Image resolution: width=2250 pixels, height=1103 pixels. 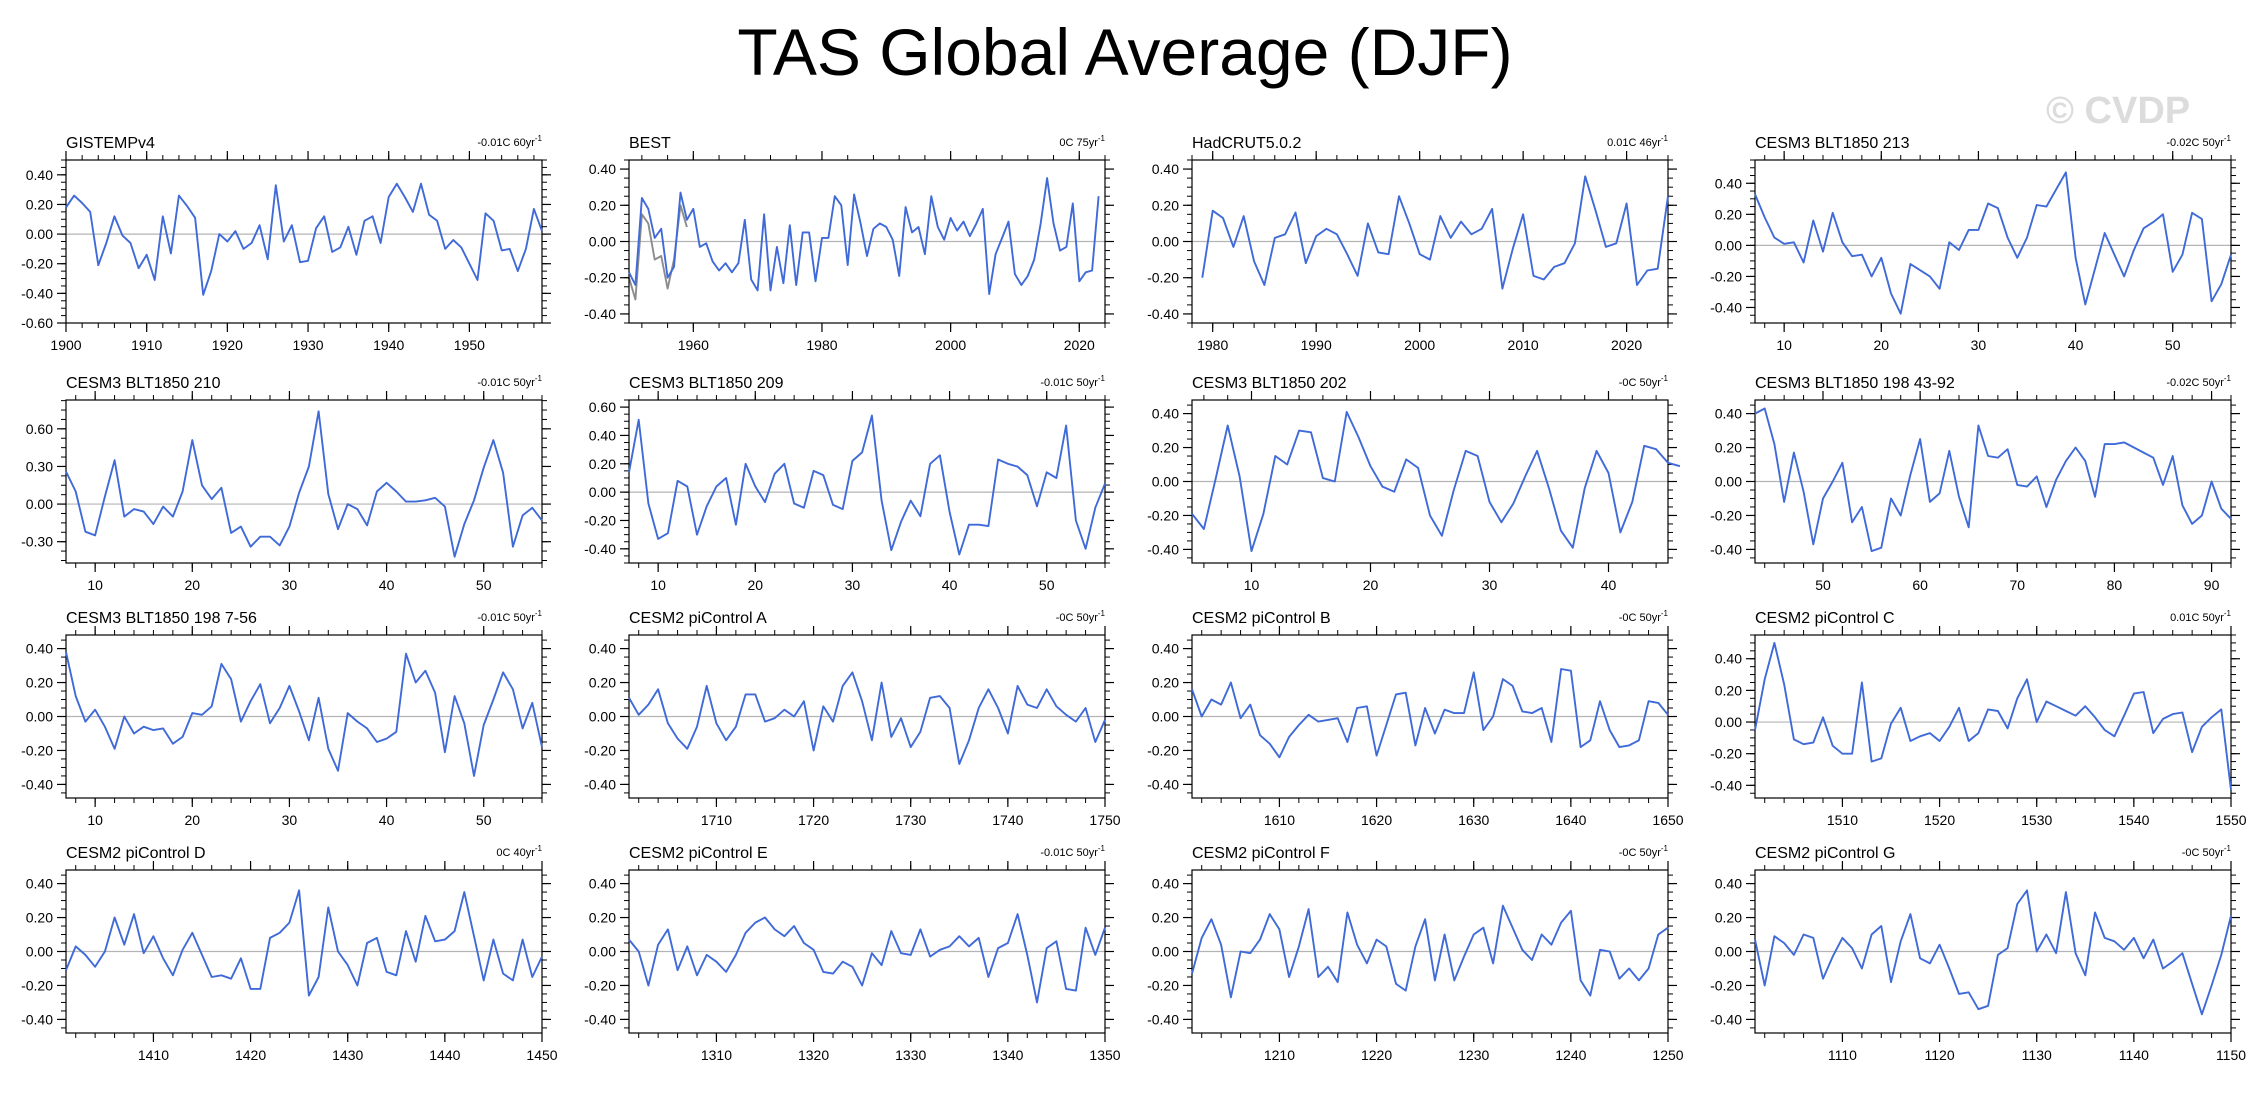 What do you see at coordinates (1993, 716) in the screenshot?
I see `plot-frame` at bounding box center [1993, 716].